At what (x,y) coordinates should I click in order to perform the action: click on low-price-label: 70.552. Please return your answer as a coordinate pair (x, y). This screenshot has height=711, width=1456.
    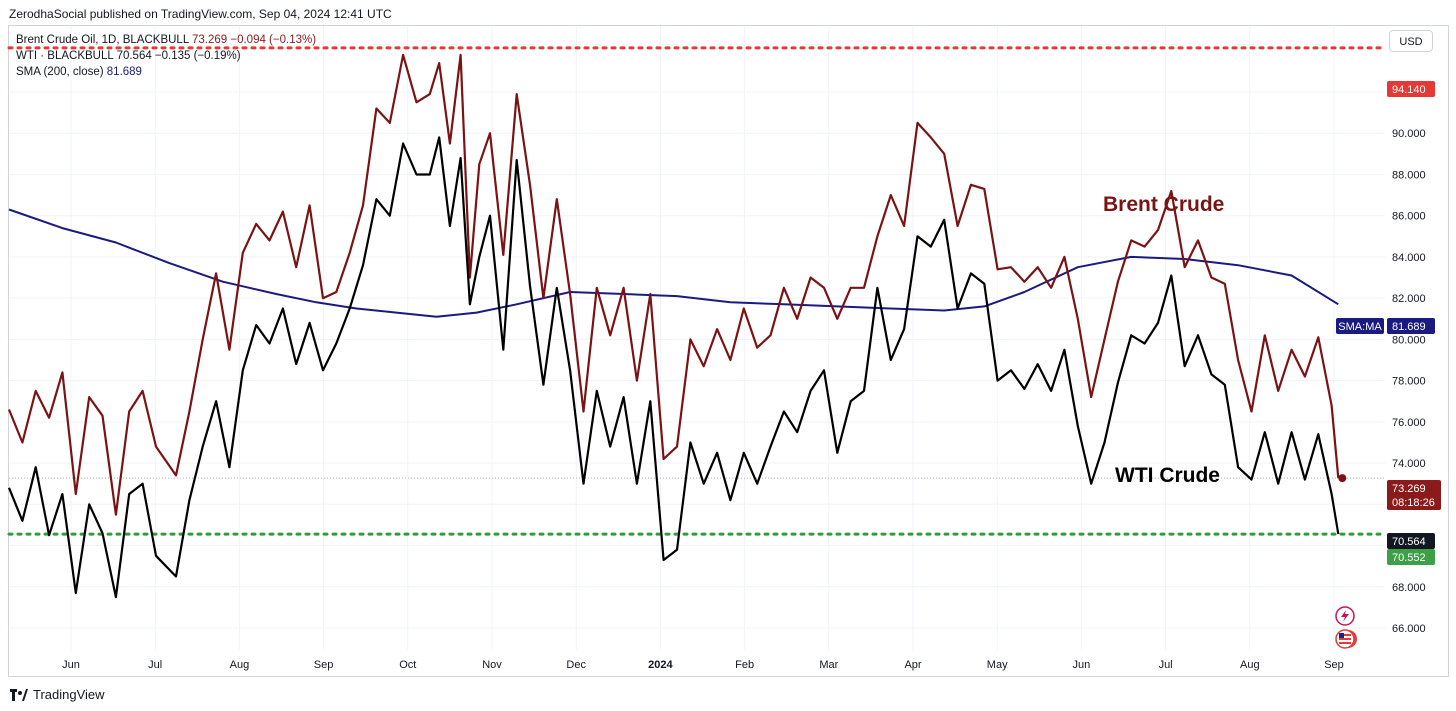
    Looking at the image, I should click on (1409, 558).